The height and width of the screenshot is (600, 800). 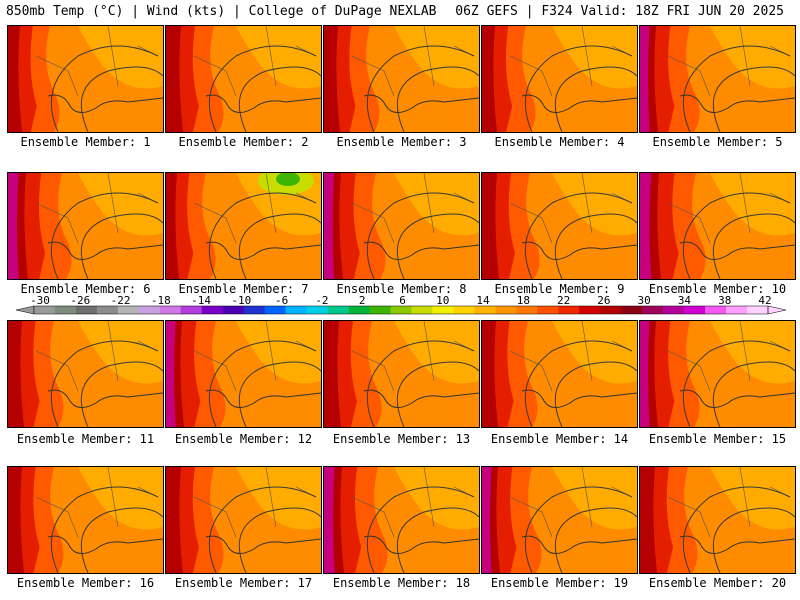 What do you see at coordinates (483, 301) in the screenshot?
I see `colorbar-tick-label: 14` at bounding box center [483, 301].